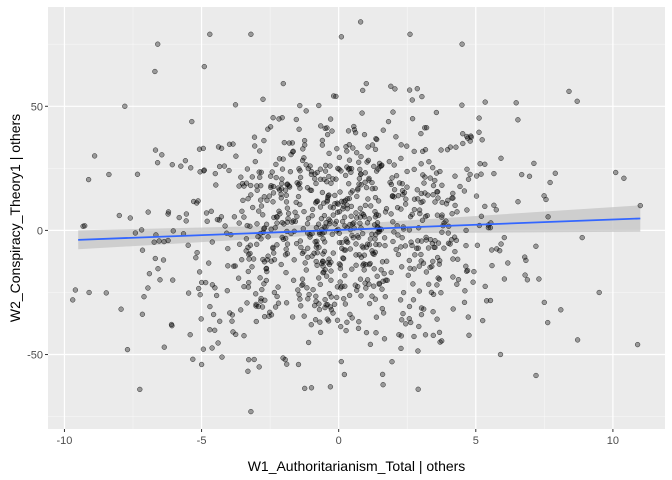 This screenshot has width=672, height=480. What do you see at coordinates (15, 218) in the screenshot?
I see `y-axis-title: W2_Conspiracy_Theory1 | others` at bounding box center [15, 218].